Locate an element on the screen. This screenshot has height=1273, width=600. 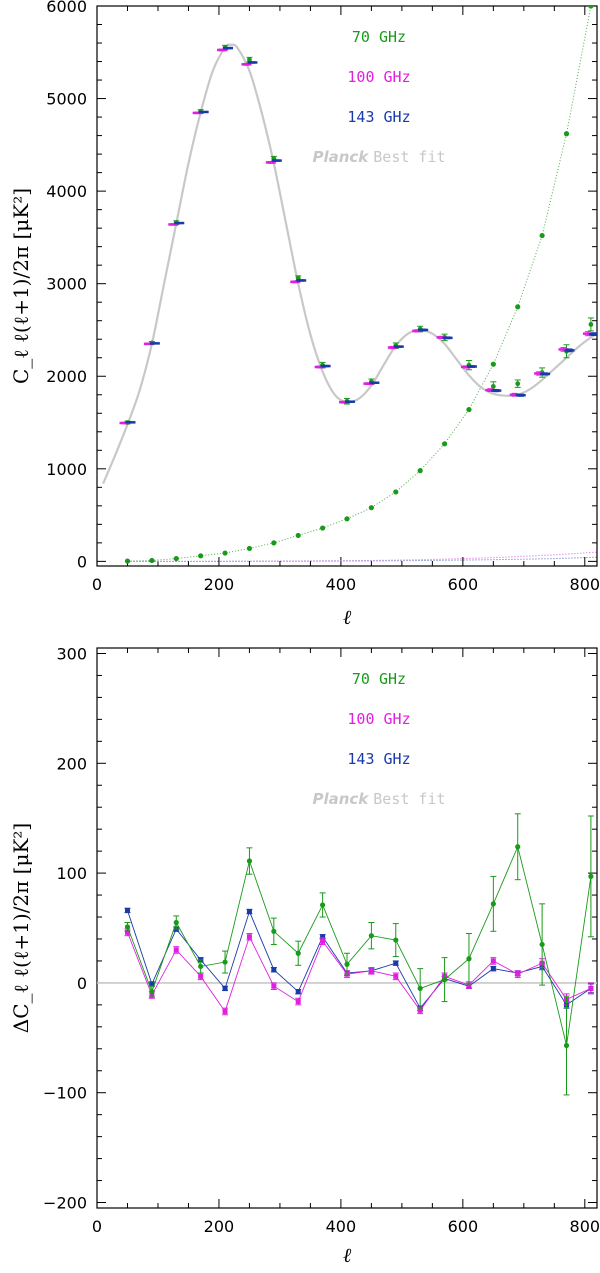
top-y-tick-label: 3000 is located at coordinates (66, 284).